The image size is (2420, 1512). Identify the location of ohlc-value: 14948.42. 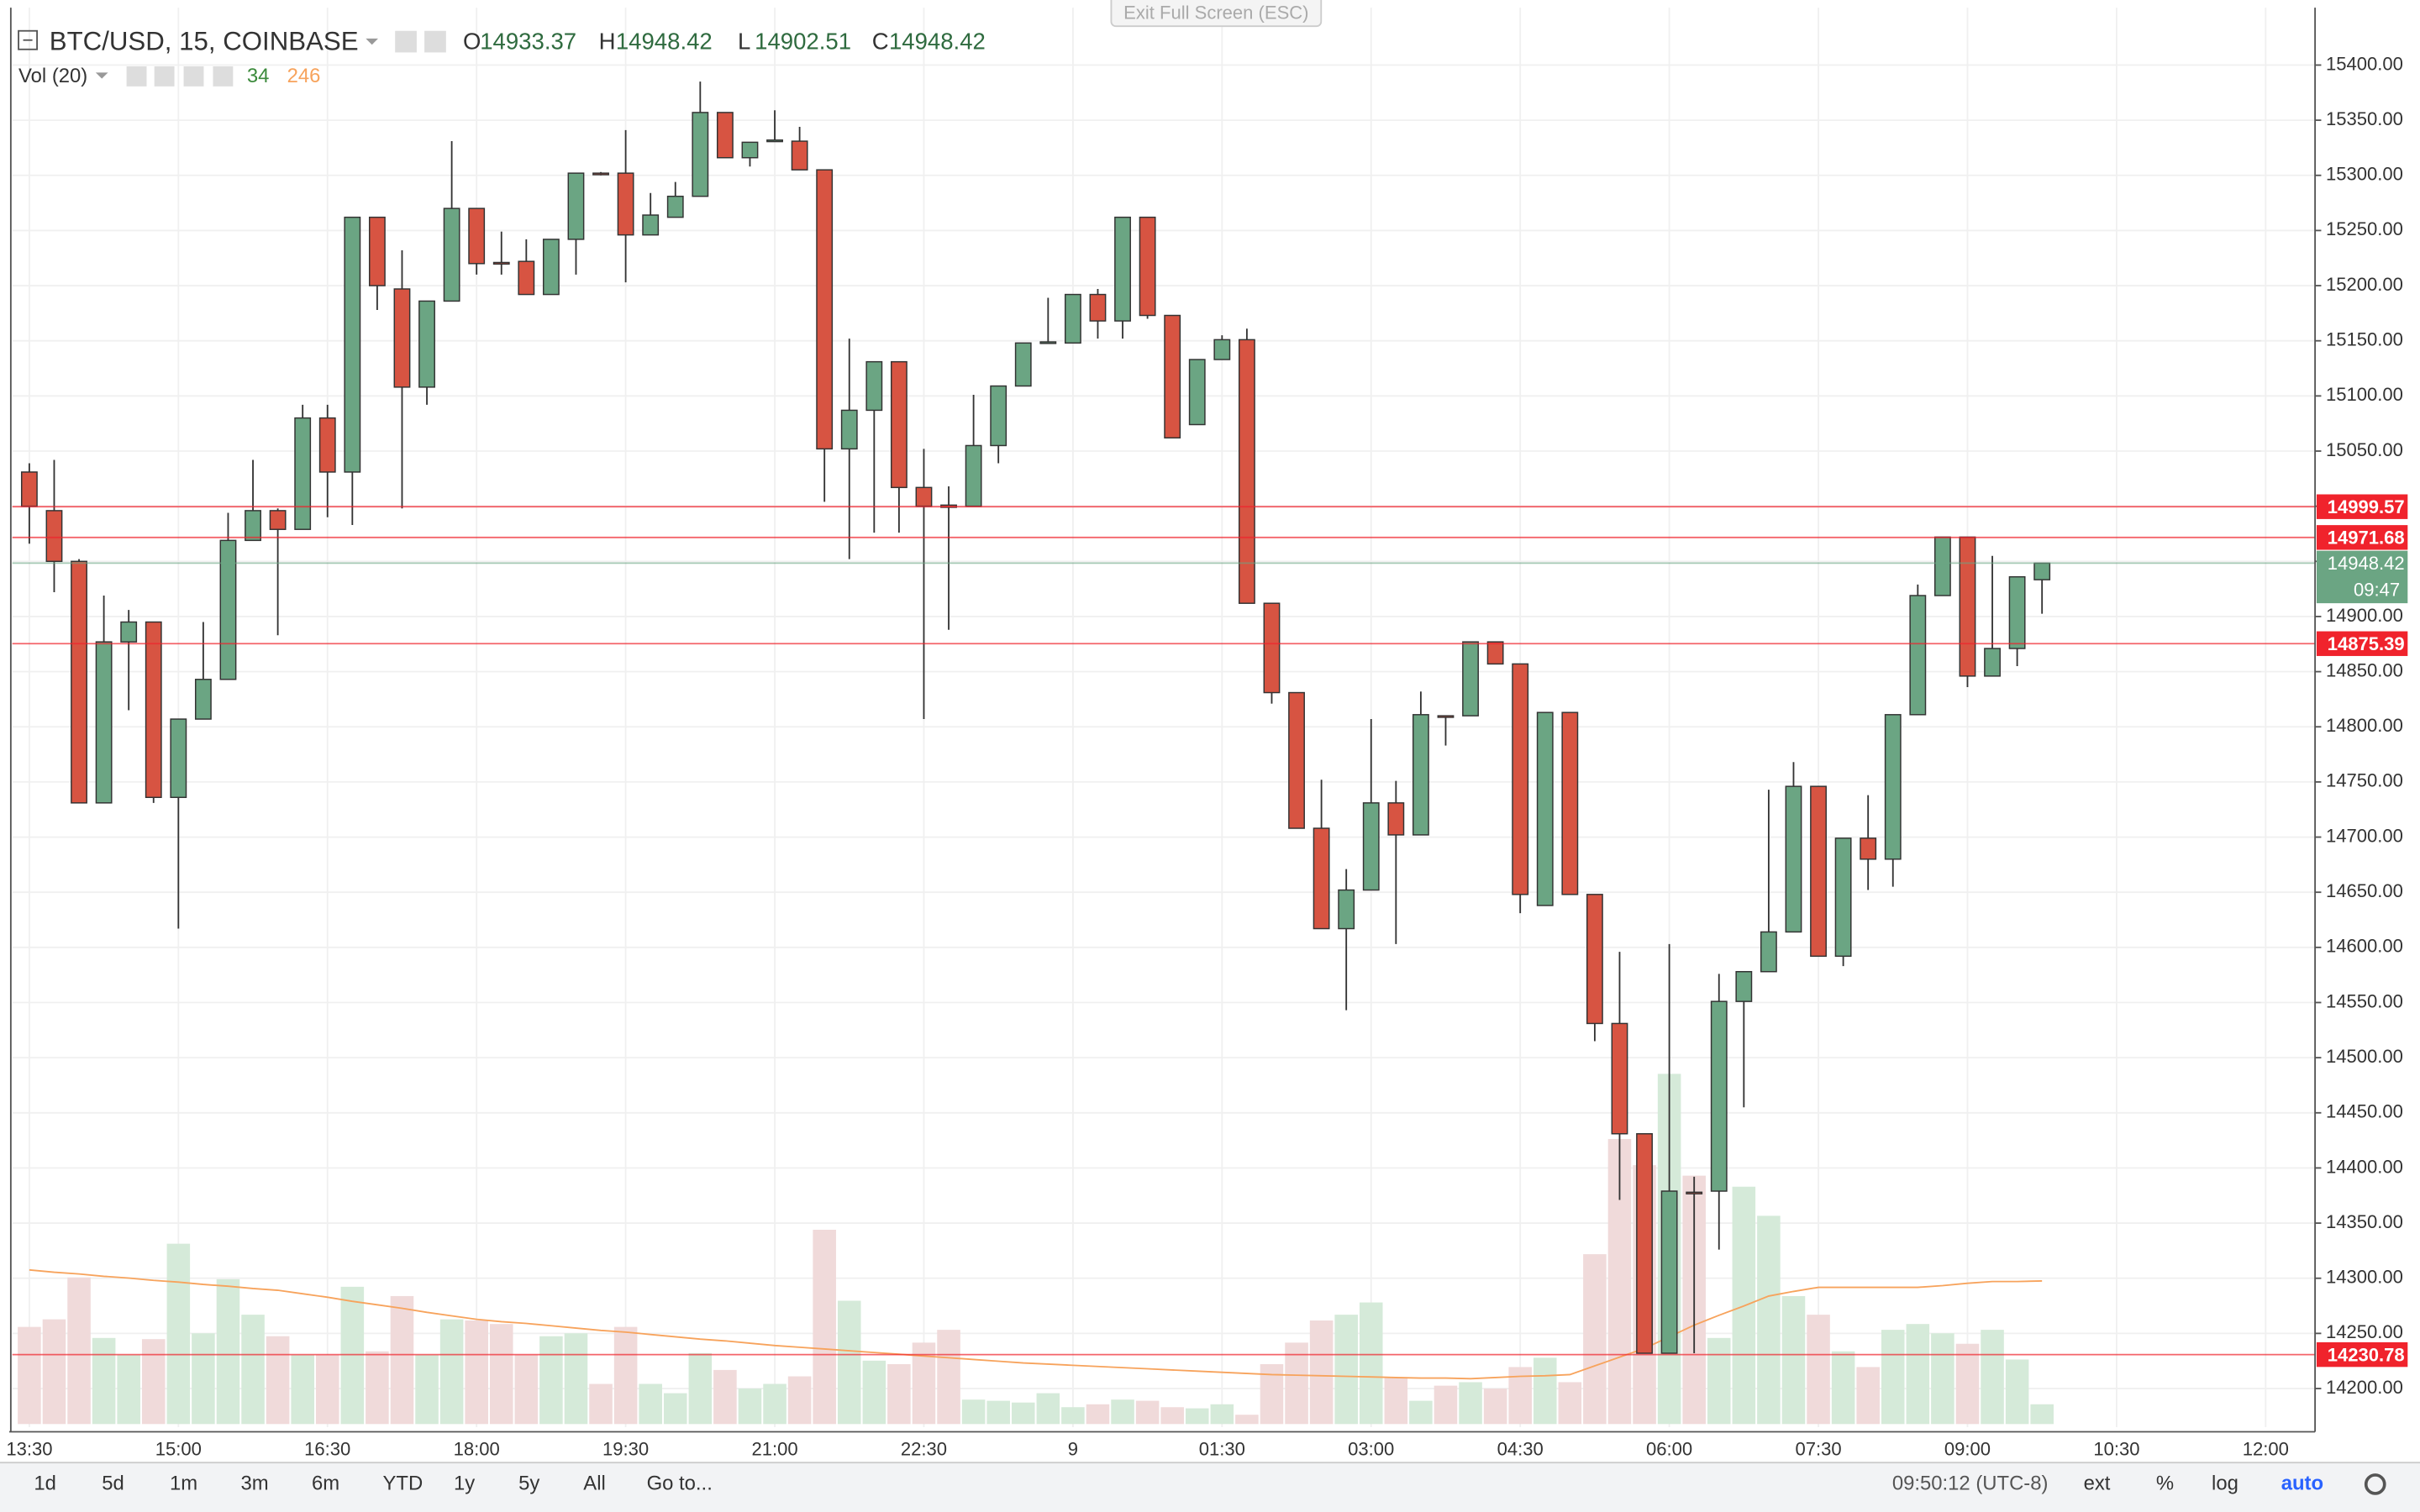
(937, 42).